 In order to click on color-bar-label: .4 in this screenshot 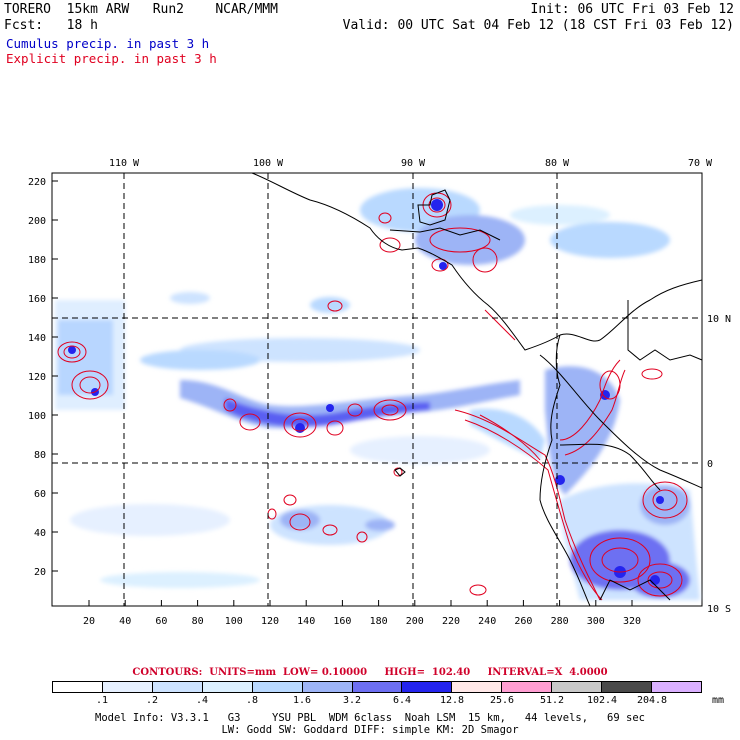, I will do `click(202, 700)`.